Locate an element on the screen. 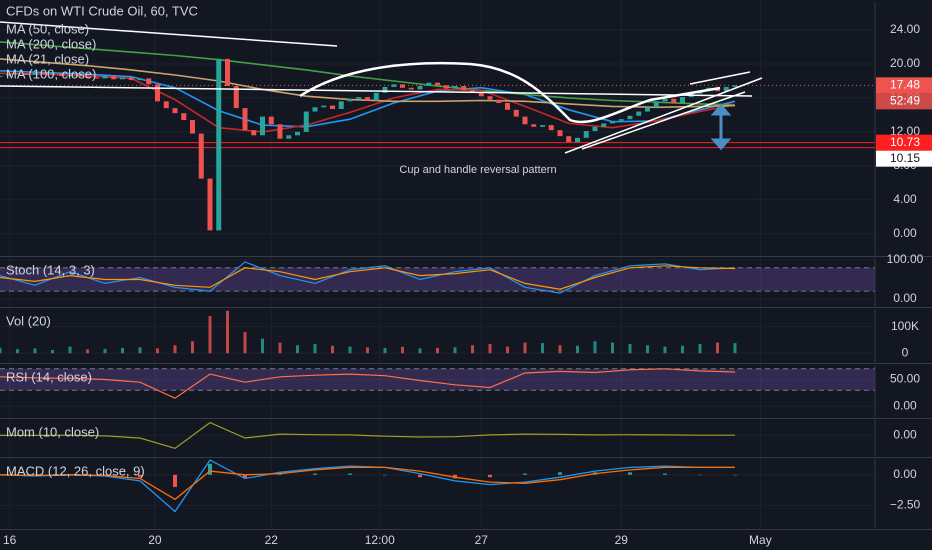  pane-title: RSI (14, close) is located at coordinates (49, 376).